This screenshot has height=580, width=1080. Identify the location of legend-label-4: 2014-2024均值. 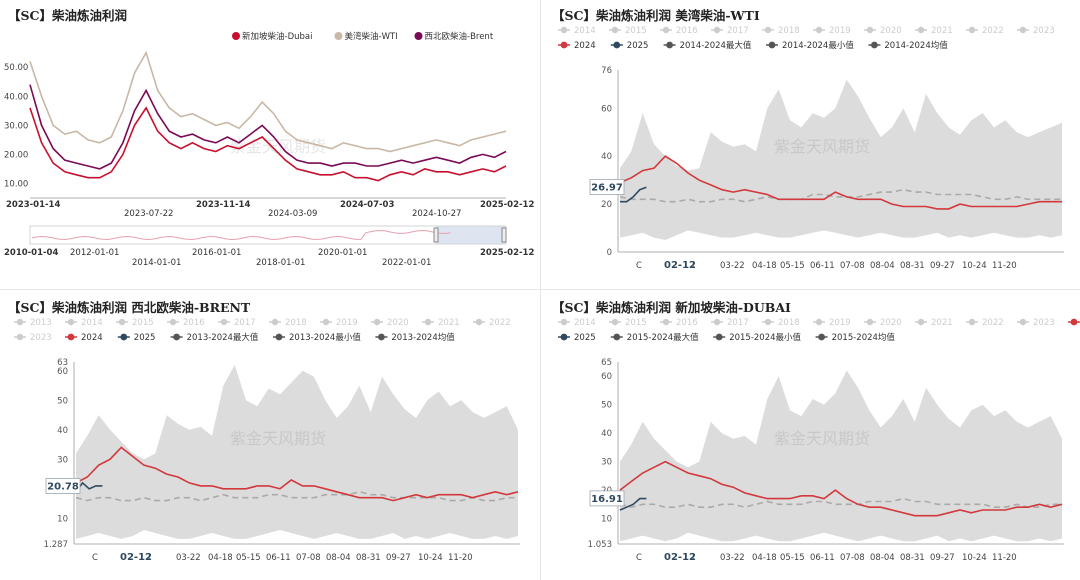
(916, 45).